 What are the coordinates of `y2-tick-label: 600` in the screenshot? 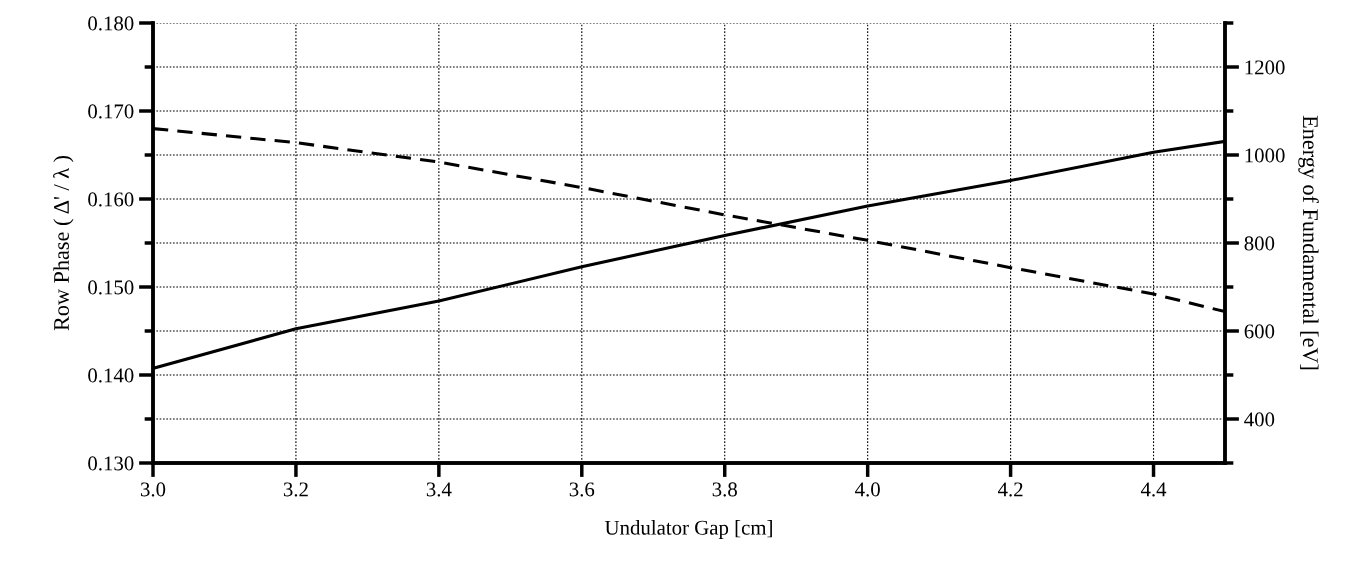 It's located at (1259, 331).